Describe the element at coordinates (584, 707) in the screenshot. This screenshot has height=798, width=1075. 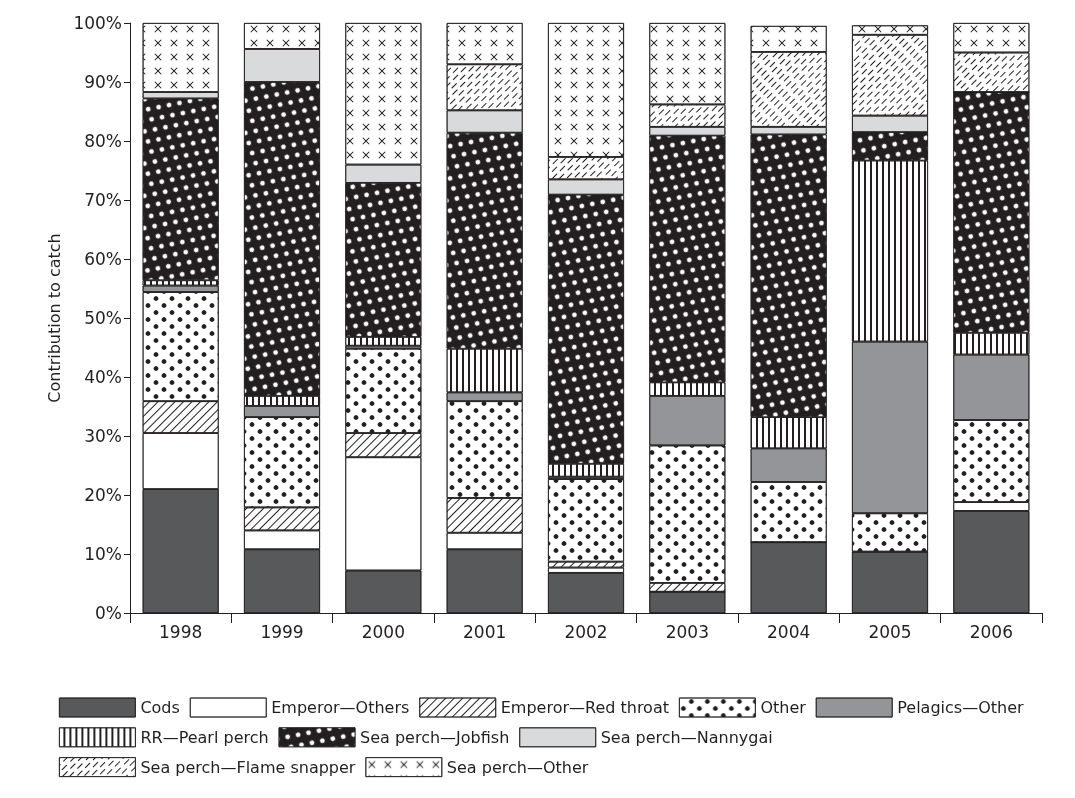
I see `legend-label: Emperor—Red throat` at that location.